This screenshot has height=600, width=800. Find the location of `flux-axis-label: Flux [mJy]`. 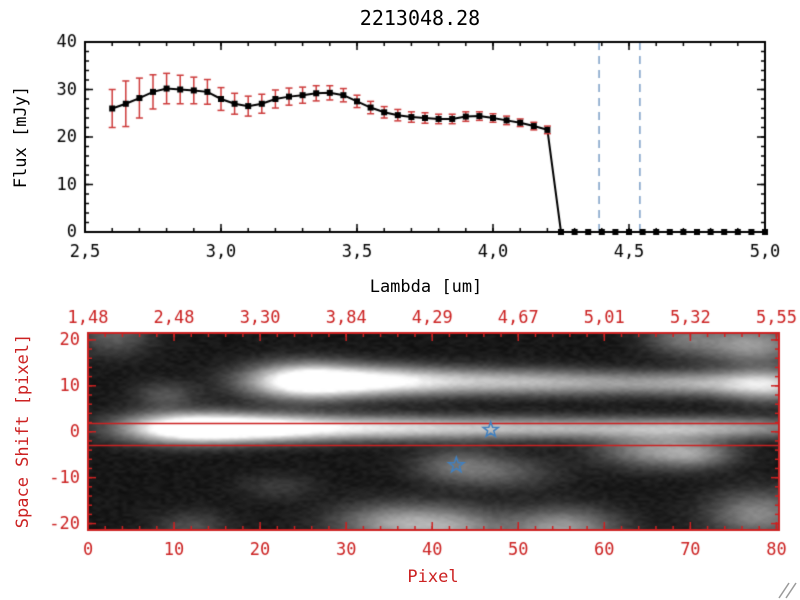

flux-axis-label: Flux [mJy] is located at coordinates (21, 137).